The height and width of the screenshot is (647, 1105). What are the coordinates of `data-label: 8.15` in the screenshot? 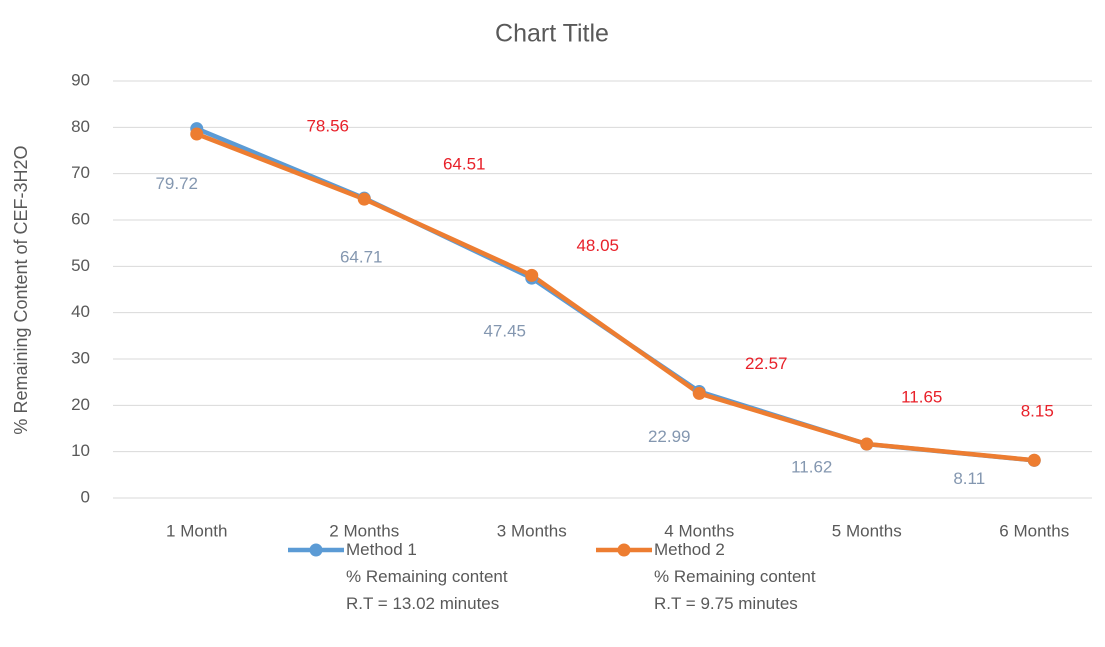 It's located at (1037, 411).